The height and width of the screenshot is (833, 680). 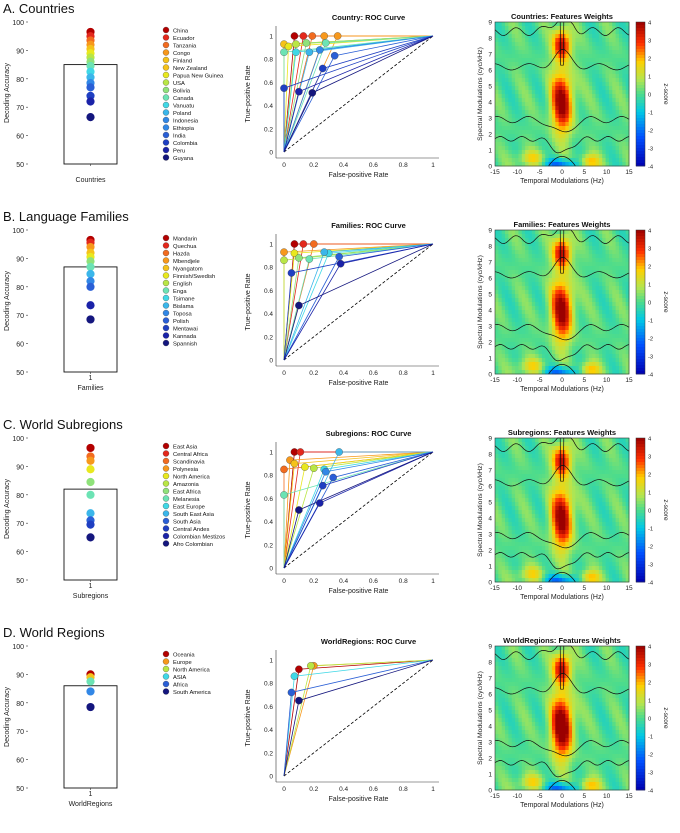 I want to click on contour-line, so click(x=562, y=369).